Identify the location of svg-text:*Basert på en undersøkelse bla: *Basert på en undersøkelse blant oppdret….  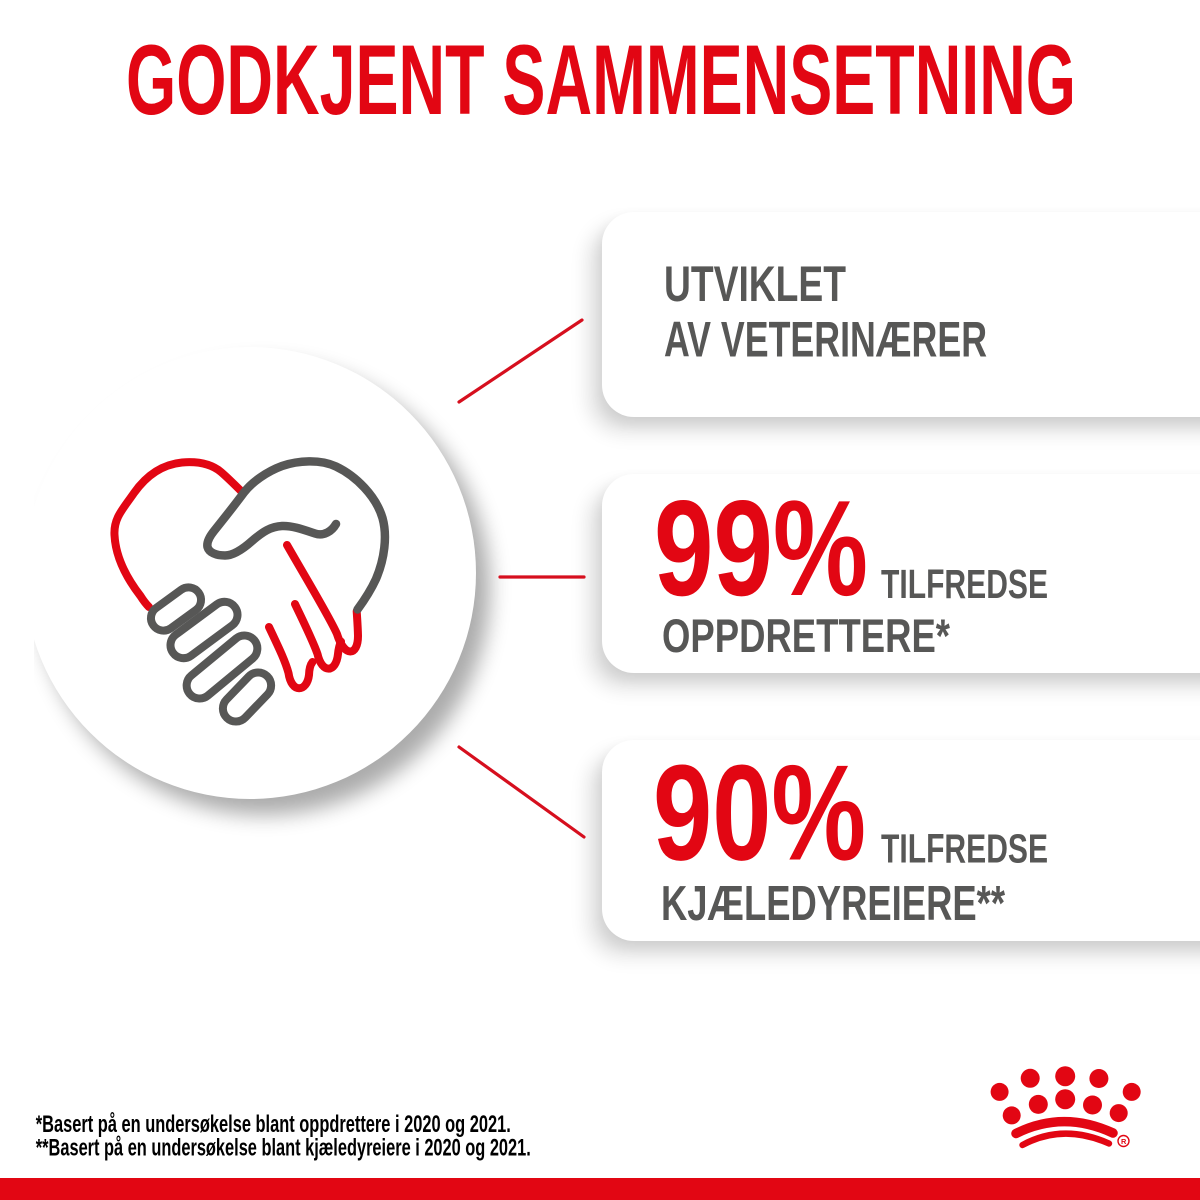
(273, 1124).